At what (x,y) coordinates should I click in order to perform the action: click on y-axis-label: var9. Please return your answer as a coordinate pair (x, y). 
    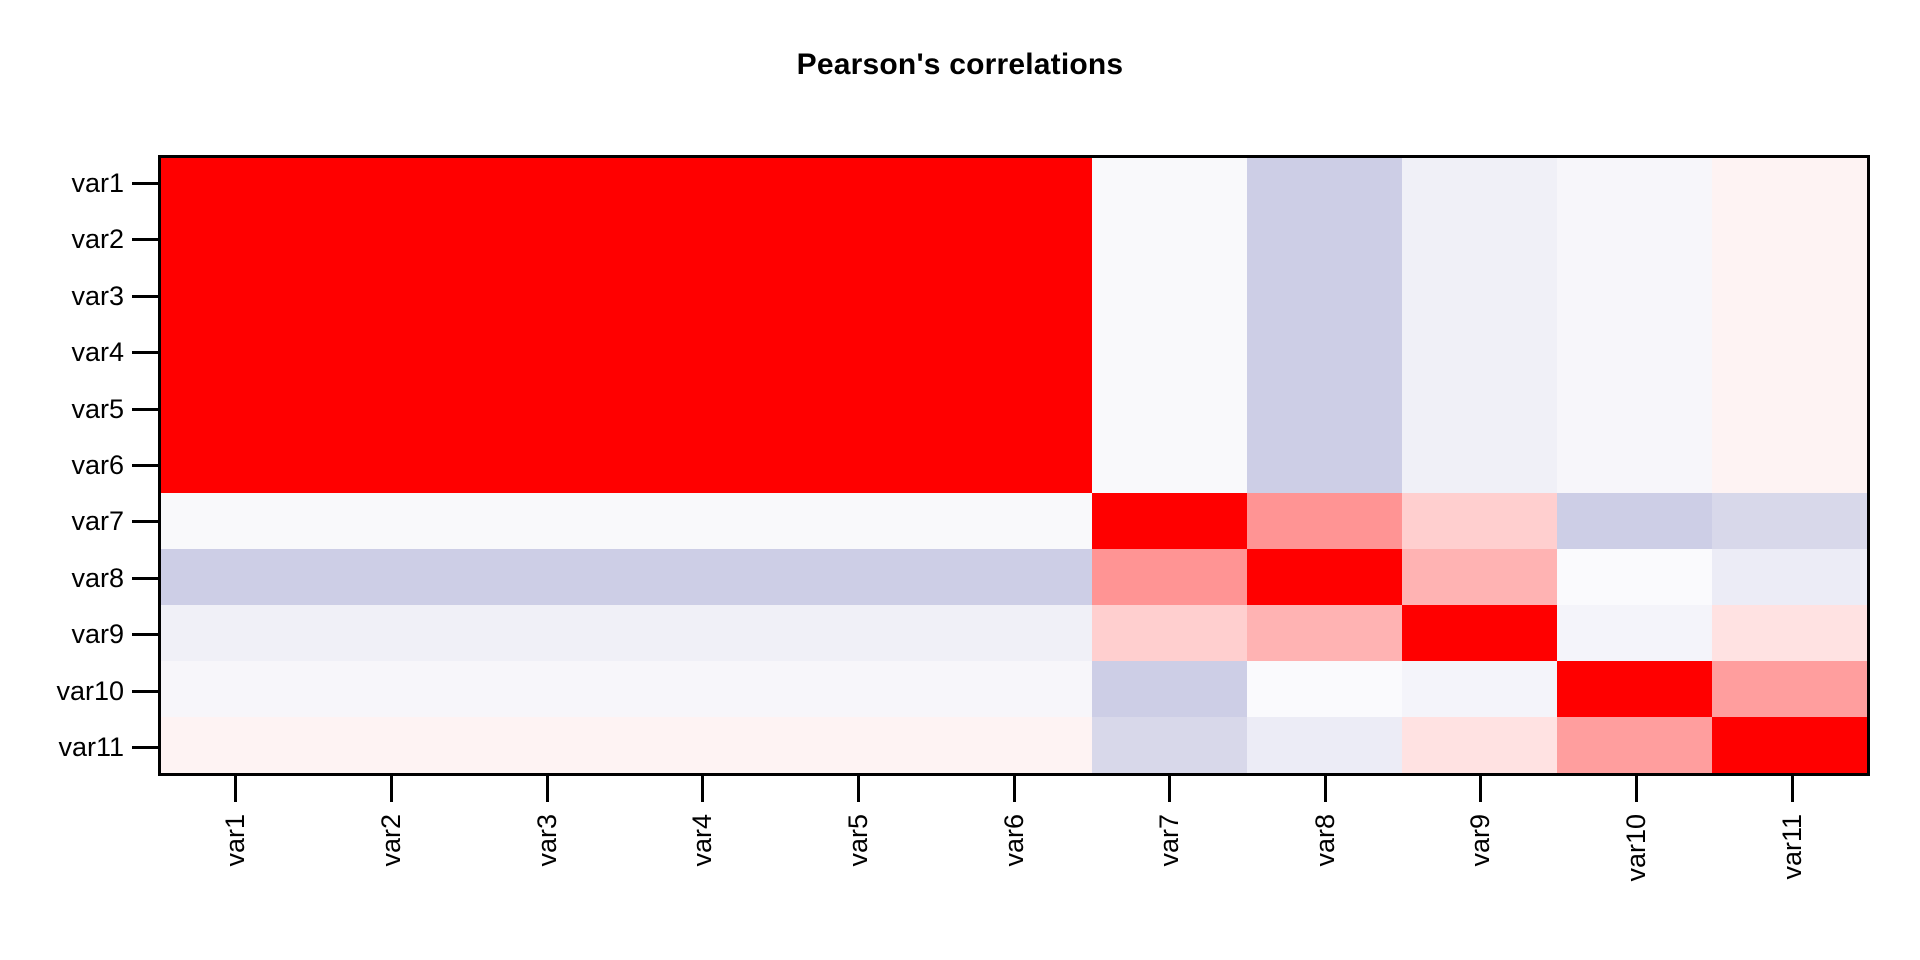
    Looking at the image, I should click on (97, 634).